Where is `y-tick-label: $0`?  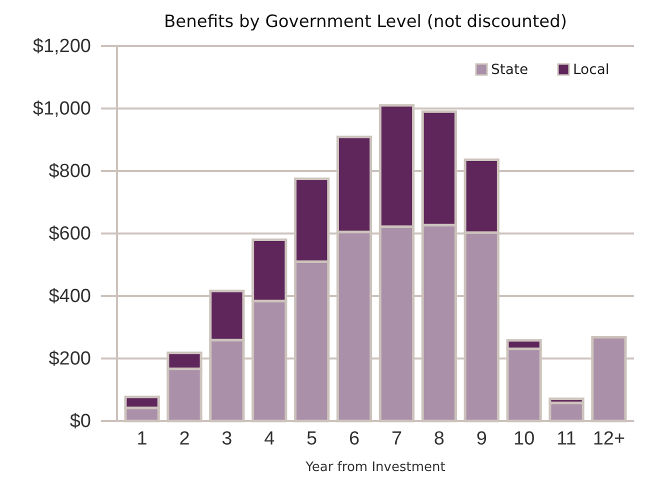 y-tick-label: $0 is located at coordinates (80, 421).